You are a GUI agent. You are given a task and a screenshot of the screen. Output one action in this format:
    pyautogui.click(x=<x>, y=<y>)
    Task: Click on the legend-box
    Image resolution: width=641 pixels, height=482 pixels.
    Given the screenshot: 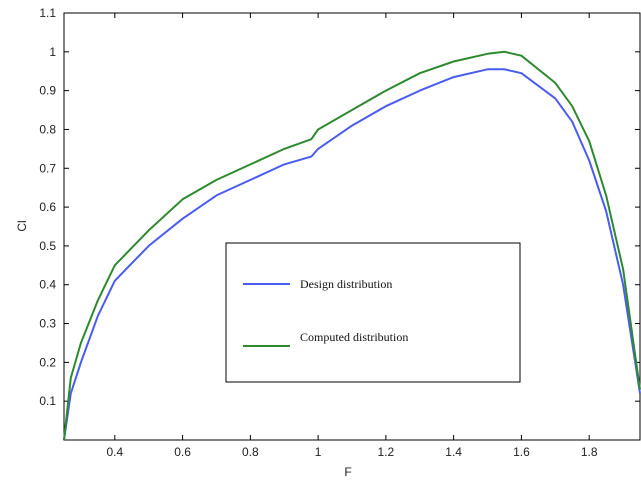 What is the action you would take?
    pyautogui.click(x=373, y=312)
    